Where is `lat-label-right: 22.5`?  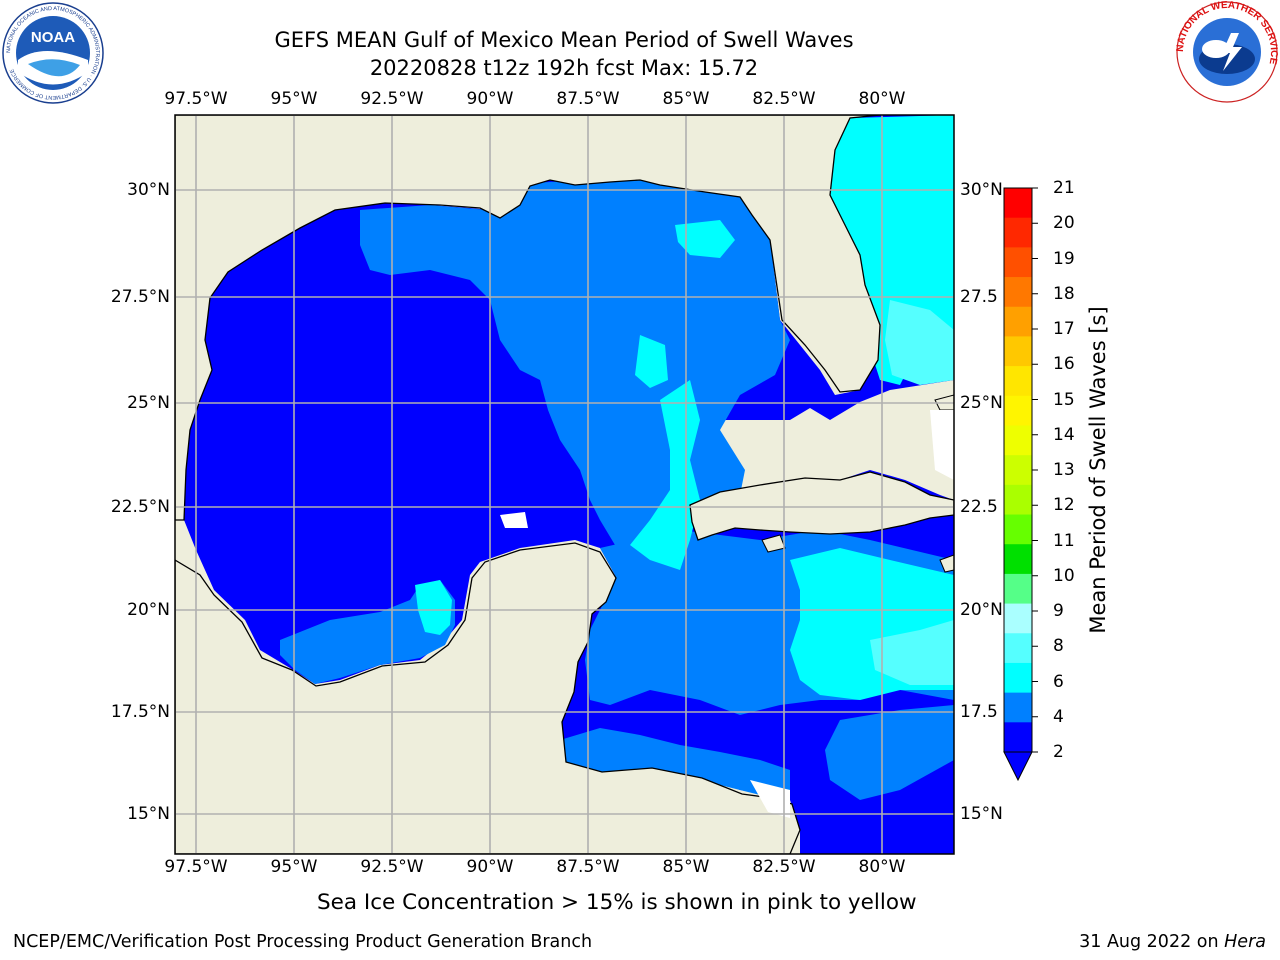
lat-label-right: 22.5 is located at coordinates (979, 507).